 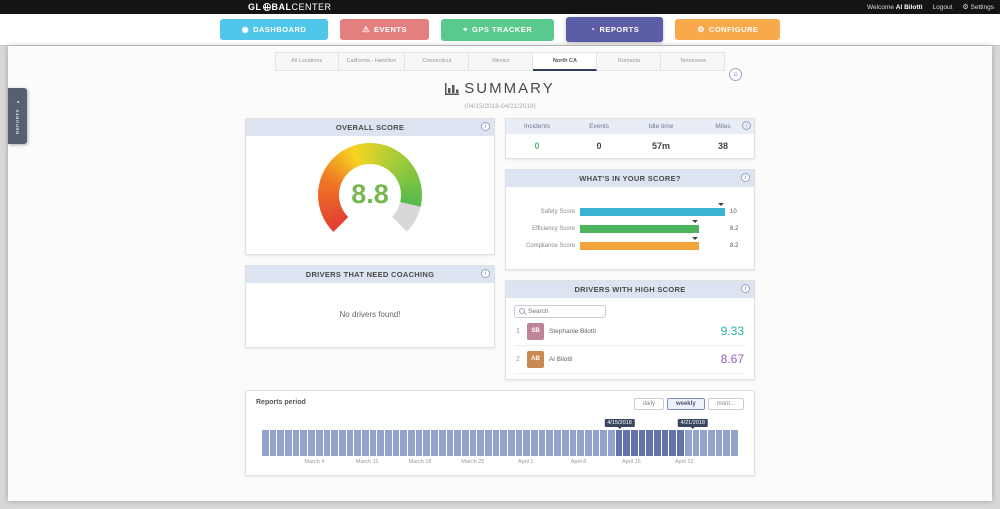 I want to click on score-breakdown-header: WHAT'S IN YOUR SCORE?, so click(x=630, y=178).